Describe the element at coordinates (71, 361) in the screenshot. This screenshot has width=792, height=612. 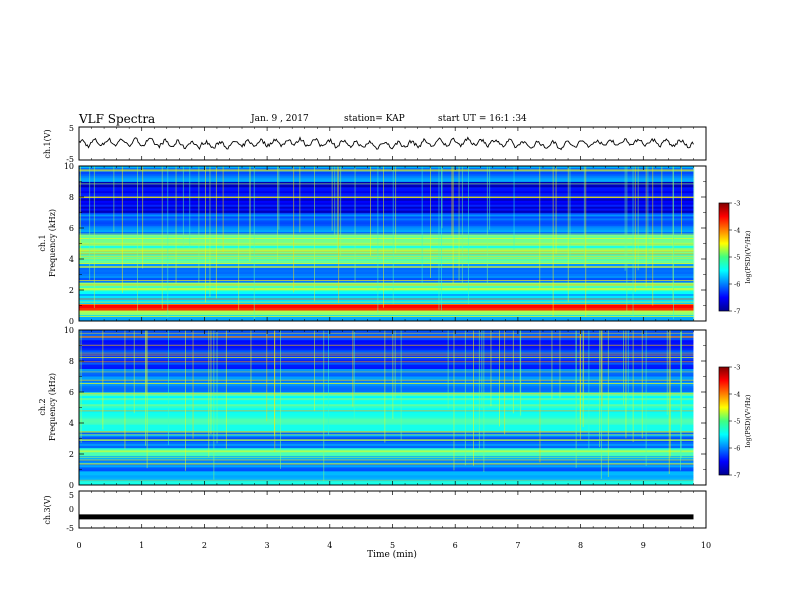
I see `frequency-tick-label: 8` at that location.